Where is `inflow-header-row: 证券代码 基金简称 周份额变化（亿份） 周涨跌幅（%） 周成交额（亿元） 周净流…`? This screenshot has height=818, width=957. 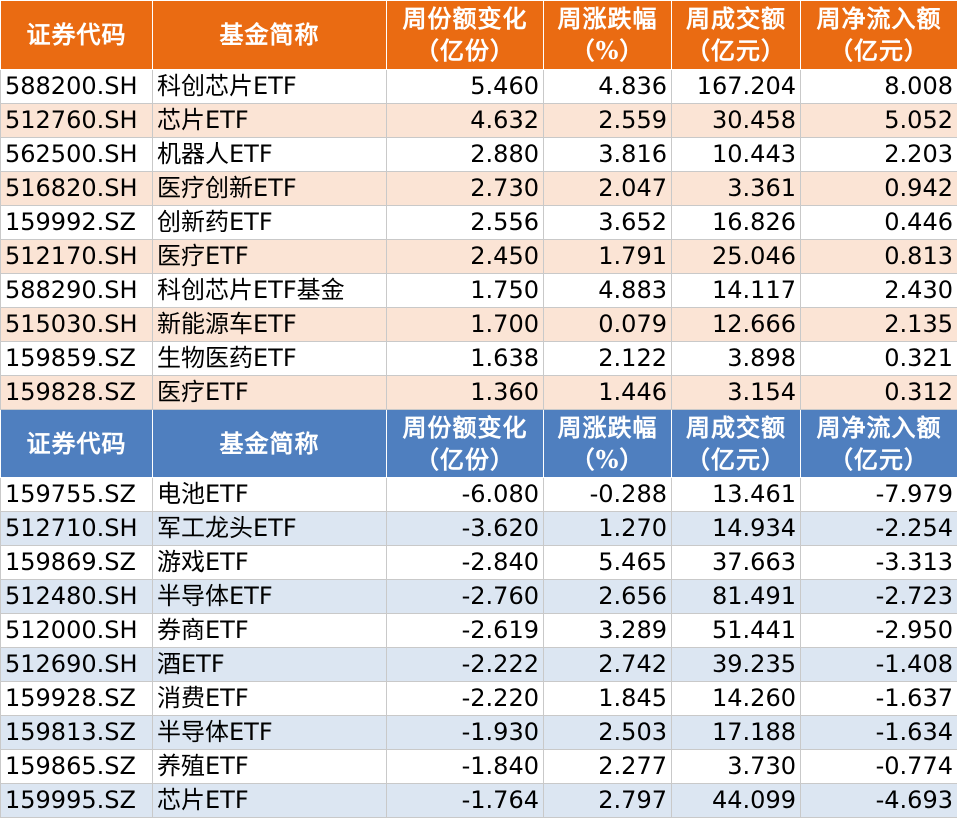 inflow-header-row: 证券代码 基金简称 周份额变化（亿份） 周涨跌幅（%） 周成交额（亿元） 周净流… is located at coordinates (479, 35).